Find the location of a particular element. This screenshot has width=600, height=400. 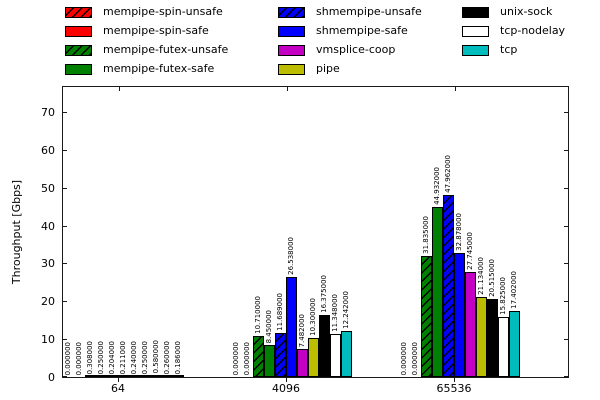

legend-swatch-mempipe-futex-unsafe is located at coordinates (78, 50).